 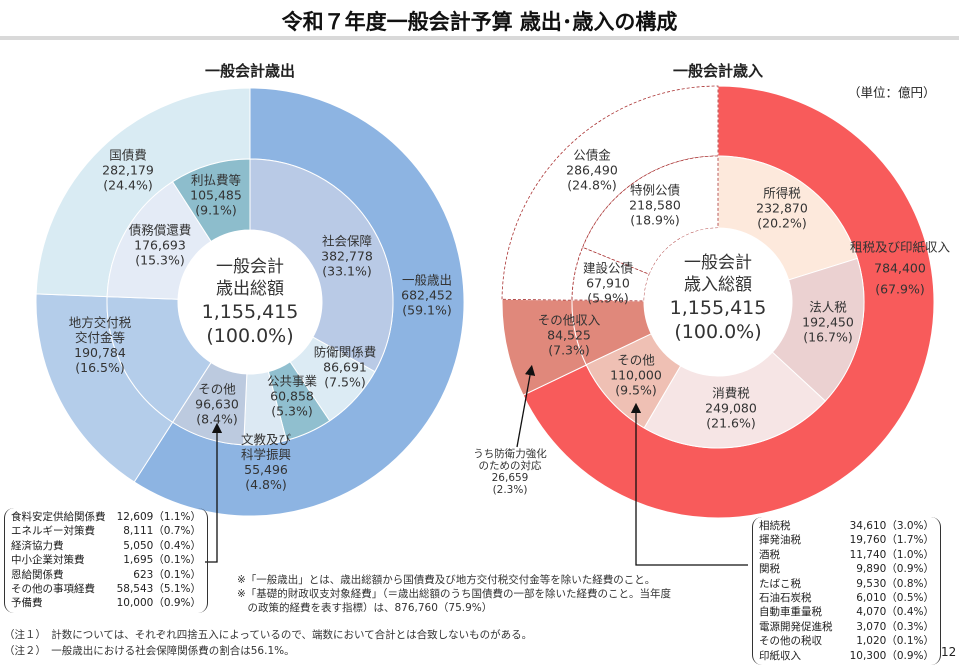 I want to click on breakdown-name: 揮発油税, so click(x=780, y=540).